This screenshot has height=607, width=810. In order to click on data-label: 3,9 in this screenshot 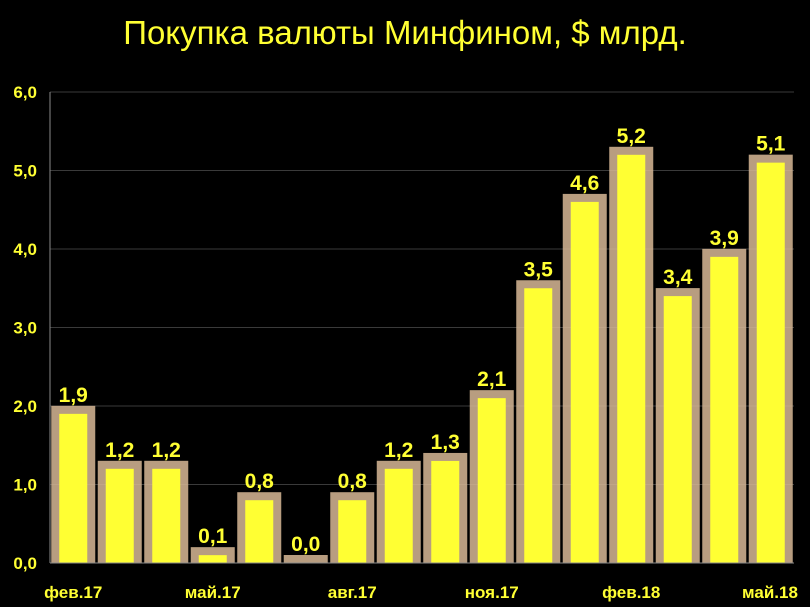, I will do `click(724, 238)`.